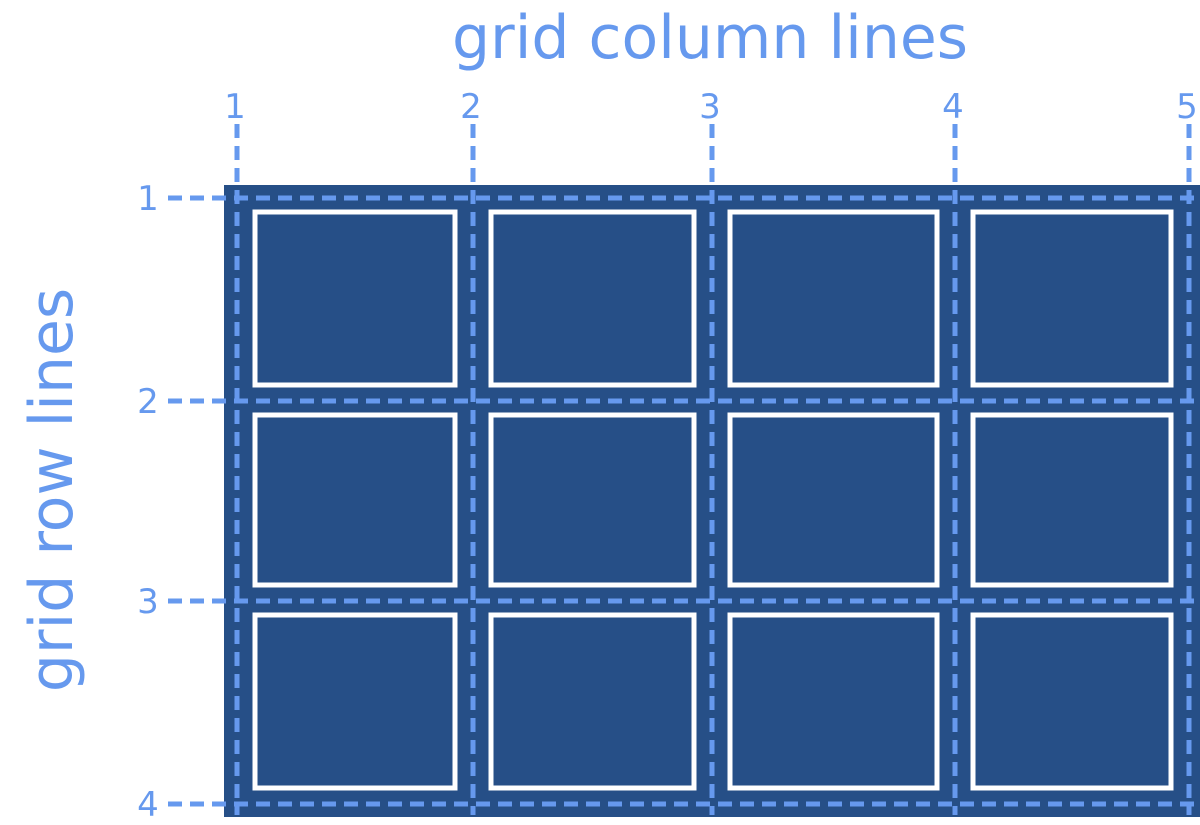 The image size is (1200, 825). What do you see at coordinates (355, 701) in the screenshot?
I see `grid-cell-r3-c1` at bounding box center [355, 701].